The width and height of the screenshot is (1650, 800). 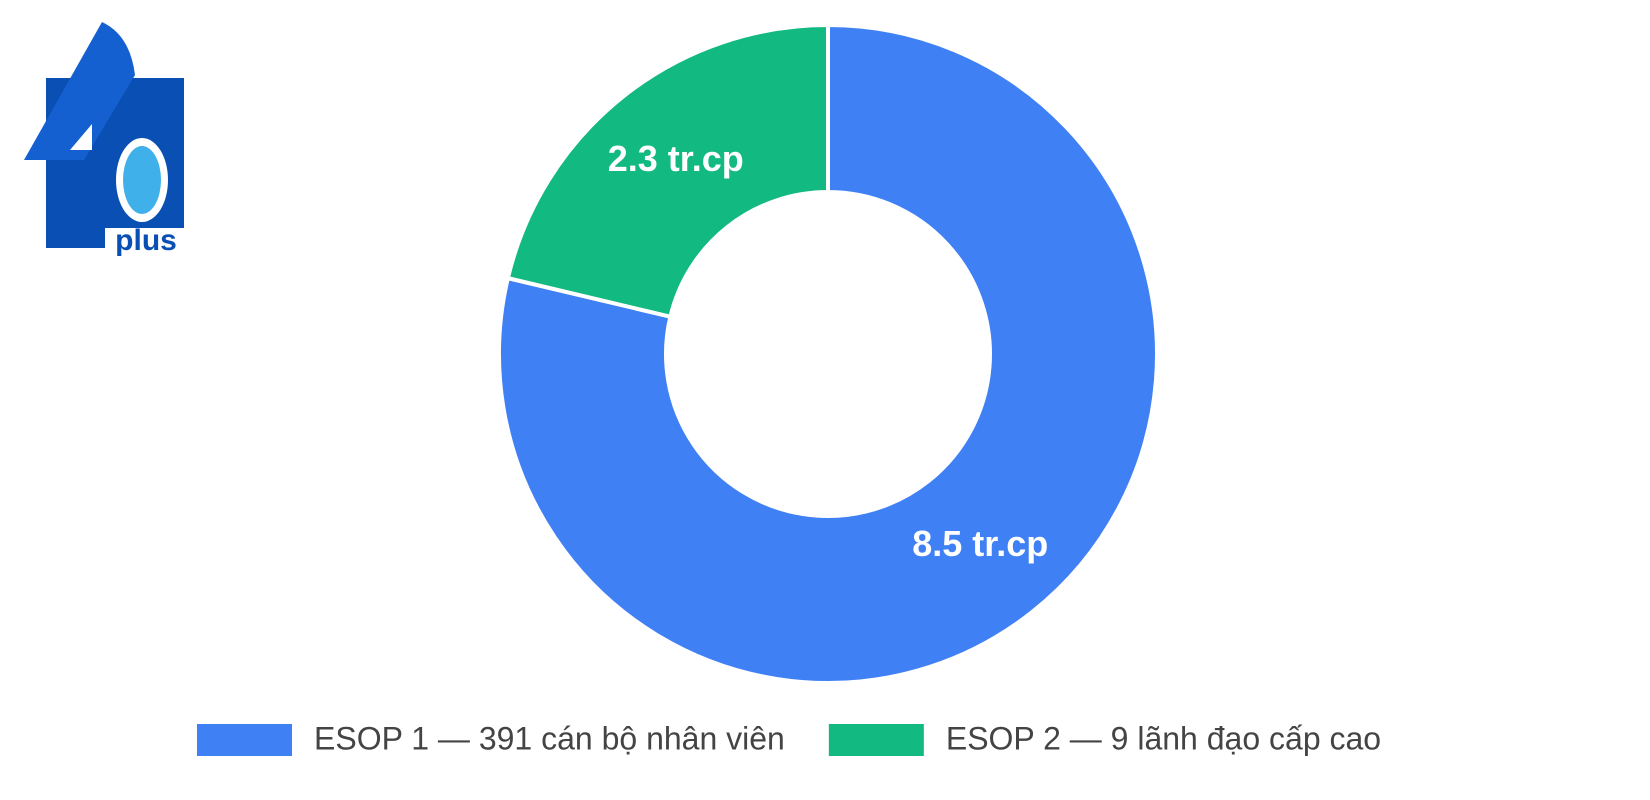 What do you see at coordinates (81, 137) in the screenshot?
I see `logo-four-hole` at bounding box center [81, 137].